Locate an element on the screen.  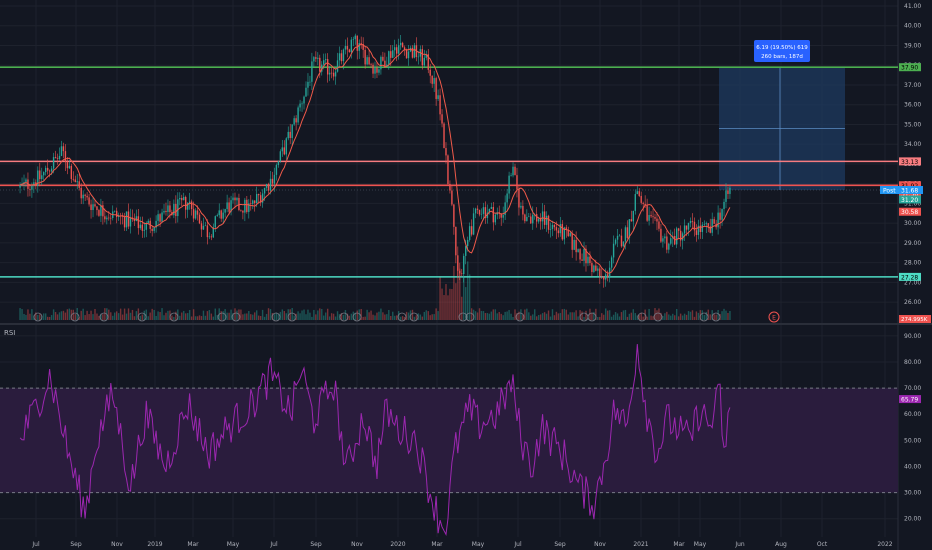
current-price-bg is located at coordinates (901, 190).